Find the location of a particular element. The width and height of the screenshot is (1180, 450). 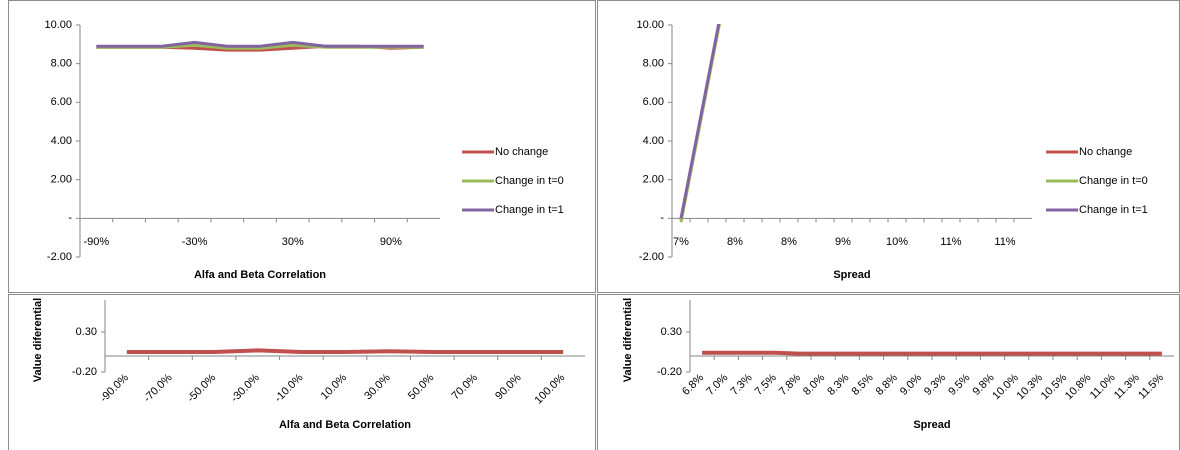

x-tick-label: 30% is located at coordinates (293, 242).